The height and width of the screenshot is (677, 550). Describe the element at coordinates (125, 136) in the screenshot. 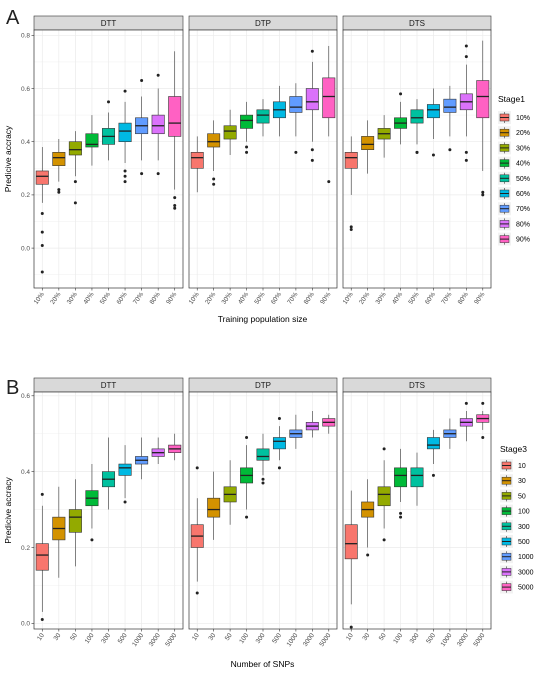

I see `box-dtt-60%` at that location.